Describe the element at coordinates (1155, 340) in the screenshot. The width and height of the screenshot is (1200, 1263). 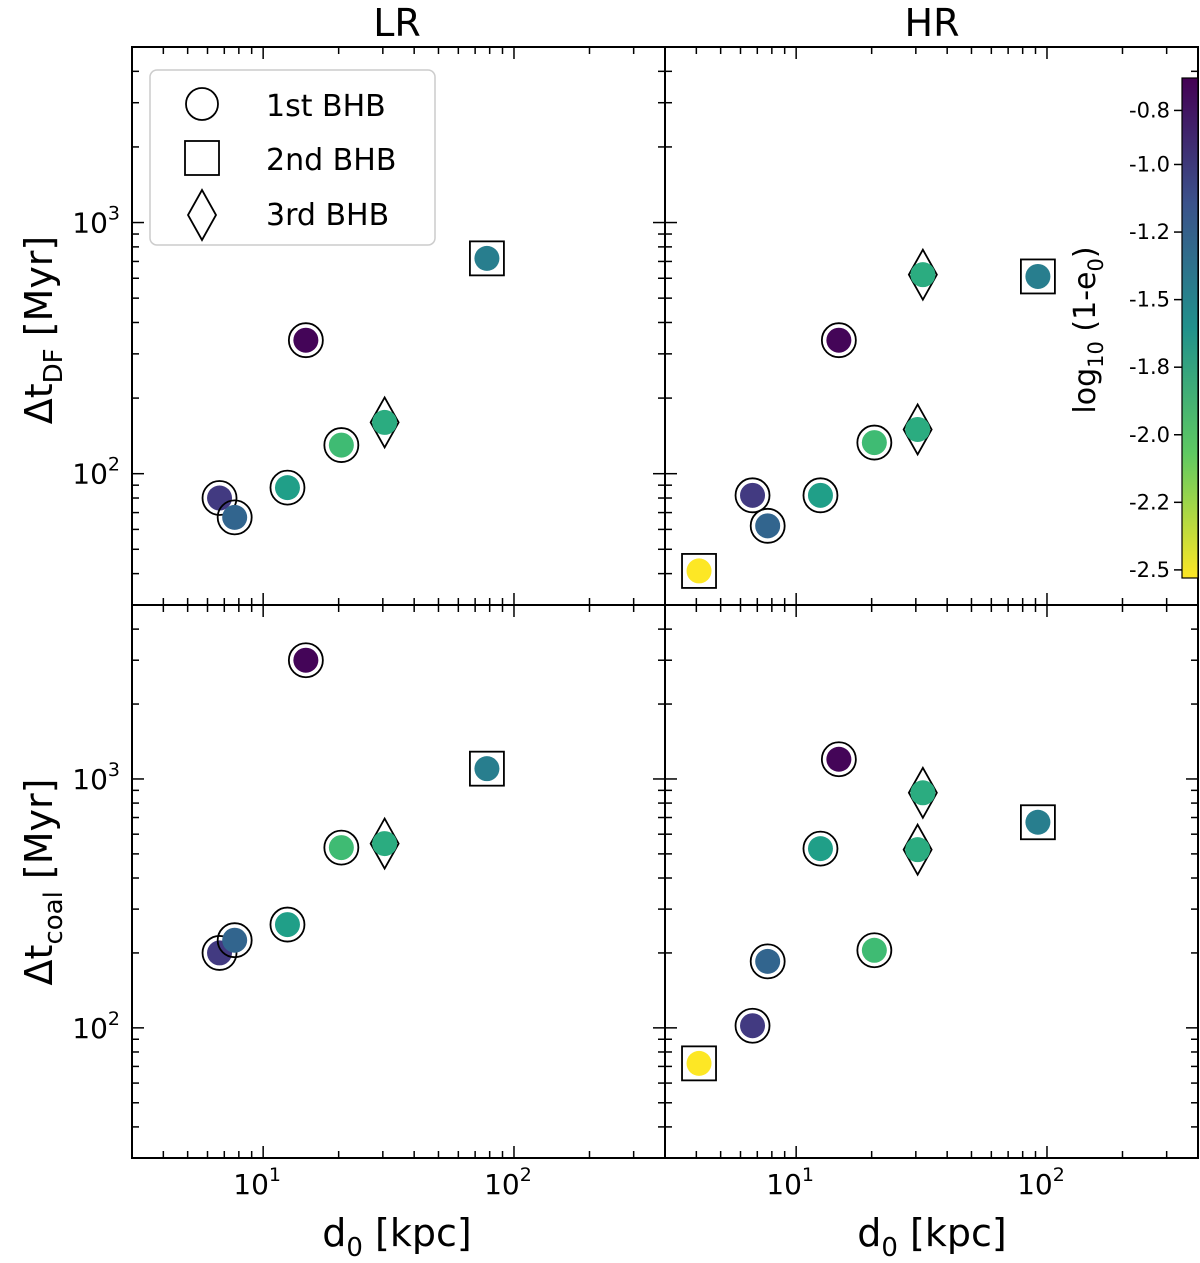
I see `colorbar-ticks: -0.8 -1.0 -1.2 -1.5 -1.8 -2.0 -2.2 -2.5` at that location.